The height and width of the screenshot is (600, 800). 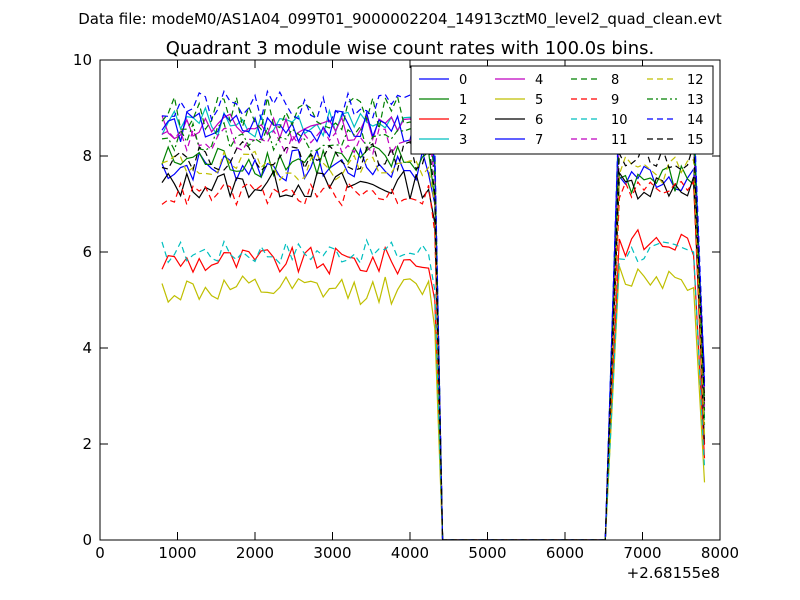 I want to click on legend-label-15: 15, so click(x=695, y=140).